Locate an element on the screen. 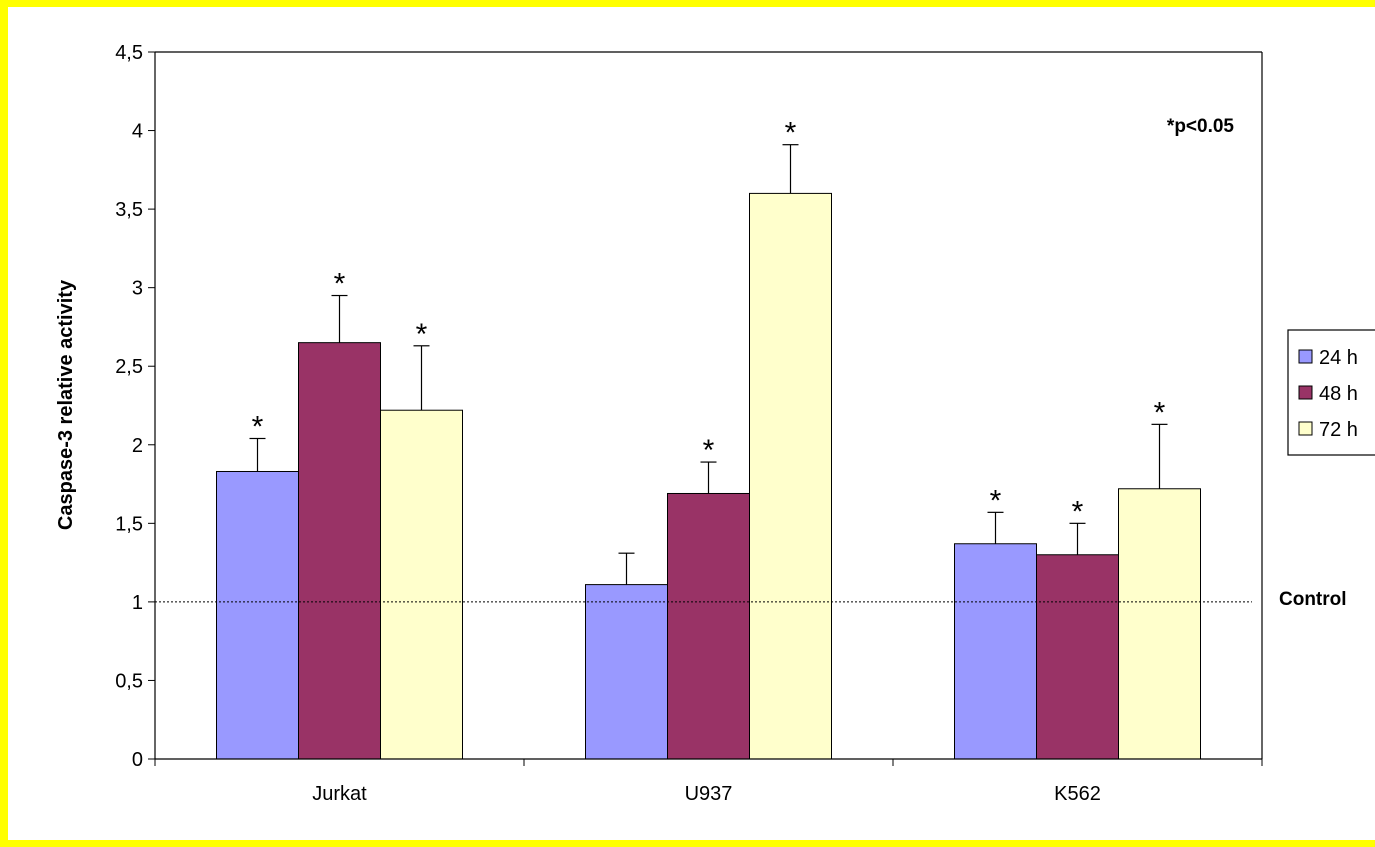  y-tick-label: 0 is located at coordinates (137, 760).